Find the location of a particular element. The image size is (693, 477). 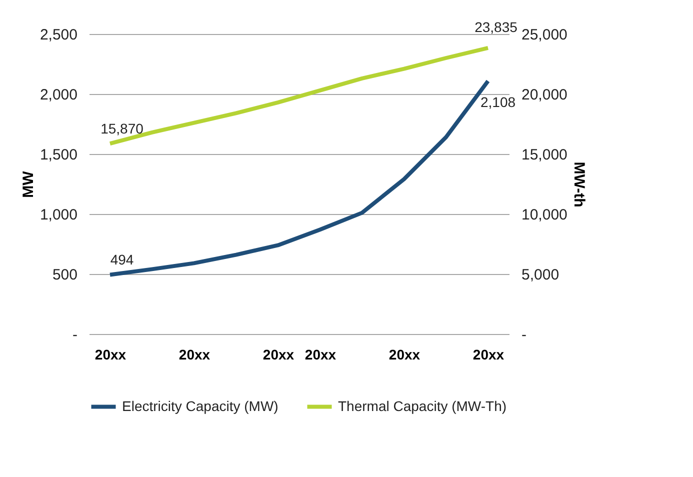

y-tick-label: 500 is located at coordinates (65, 275).